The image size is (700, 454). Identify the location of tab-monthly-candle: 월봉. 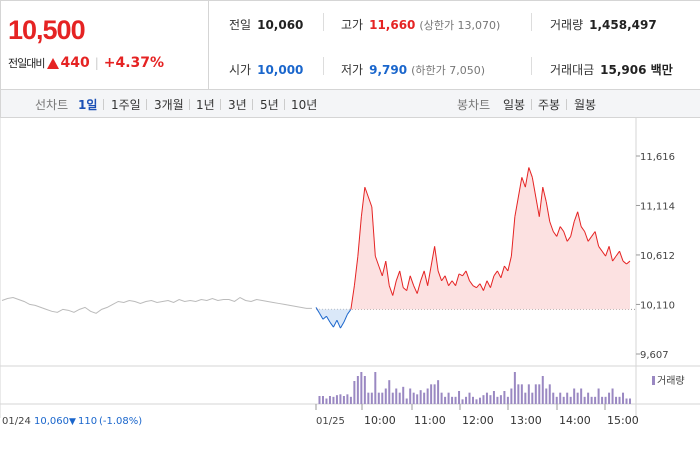
(585, 105).